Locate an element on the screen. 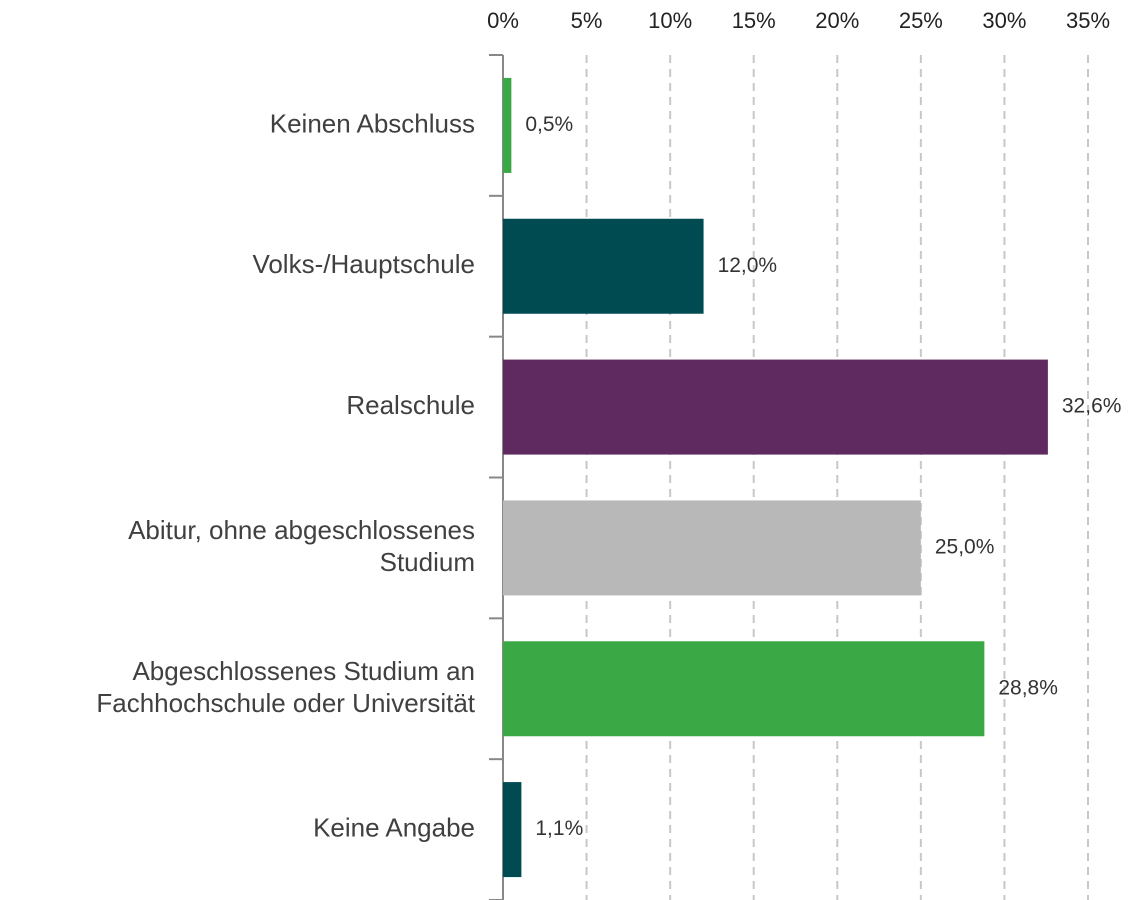 The height and width of the screenshot is (900, 1140). y-tick-label: Realschule is located at coordinates (410, 405).